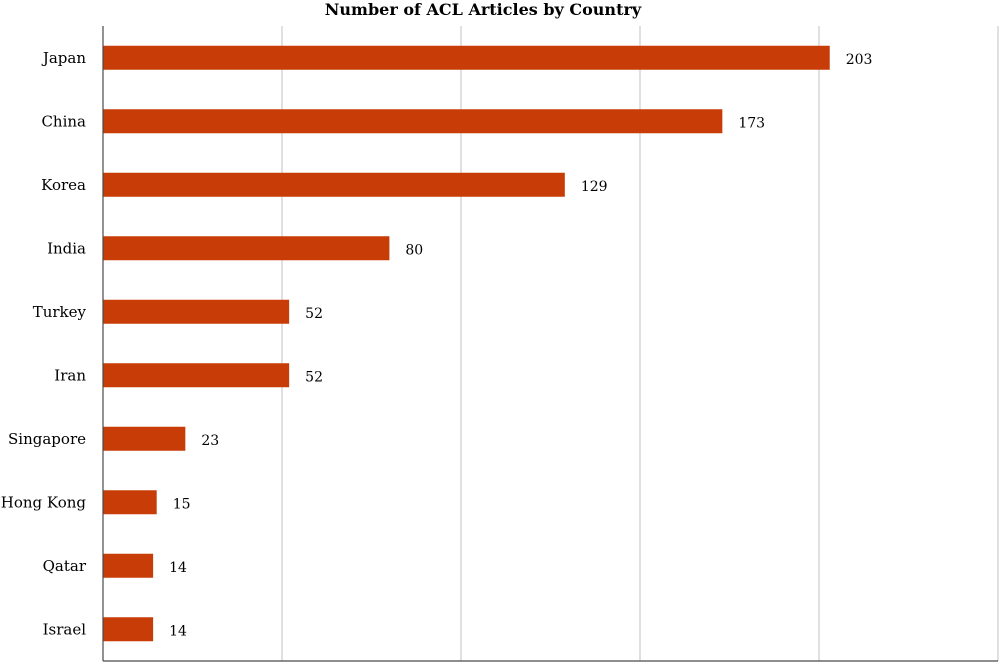 The image size is (1000, 663). What do you see at coordinates (414, 250) in the screenshot?
I see `value-label: 80` at bounding box center [414, 250].